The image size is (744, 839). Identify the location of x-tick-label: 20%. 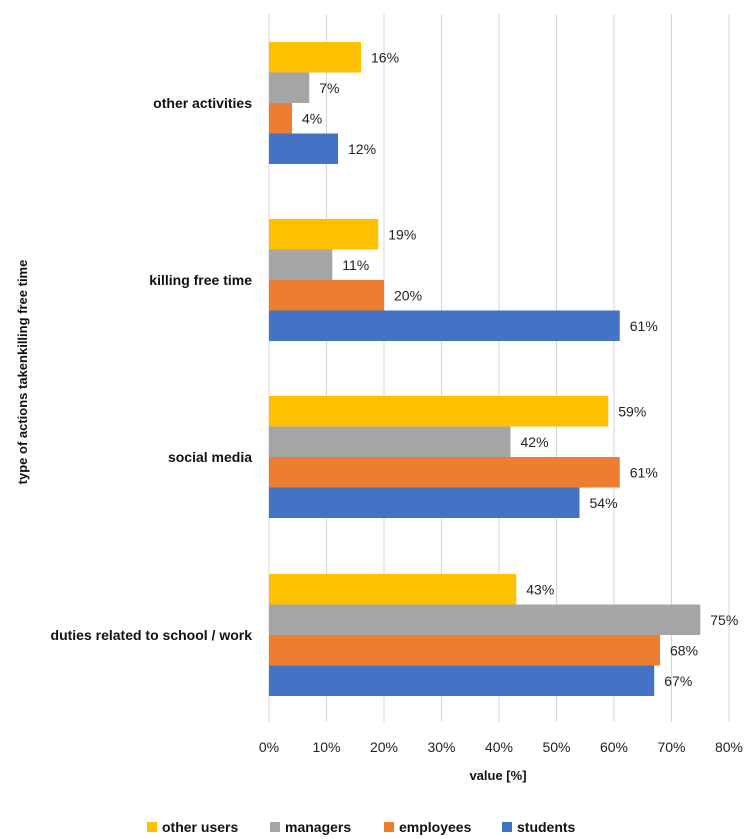
(384, 747).